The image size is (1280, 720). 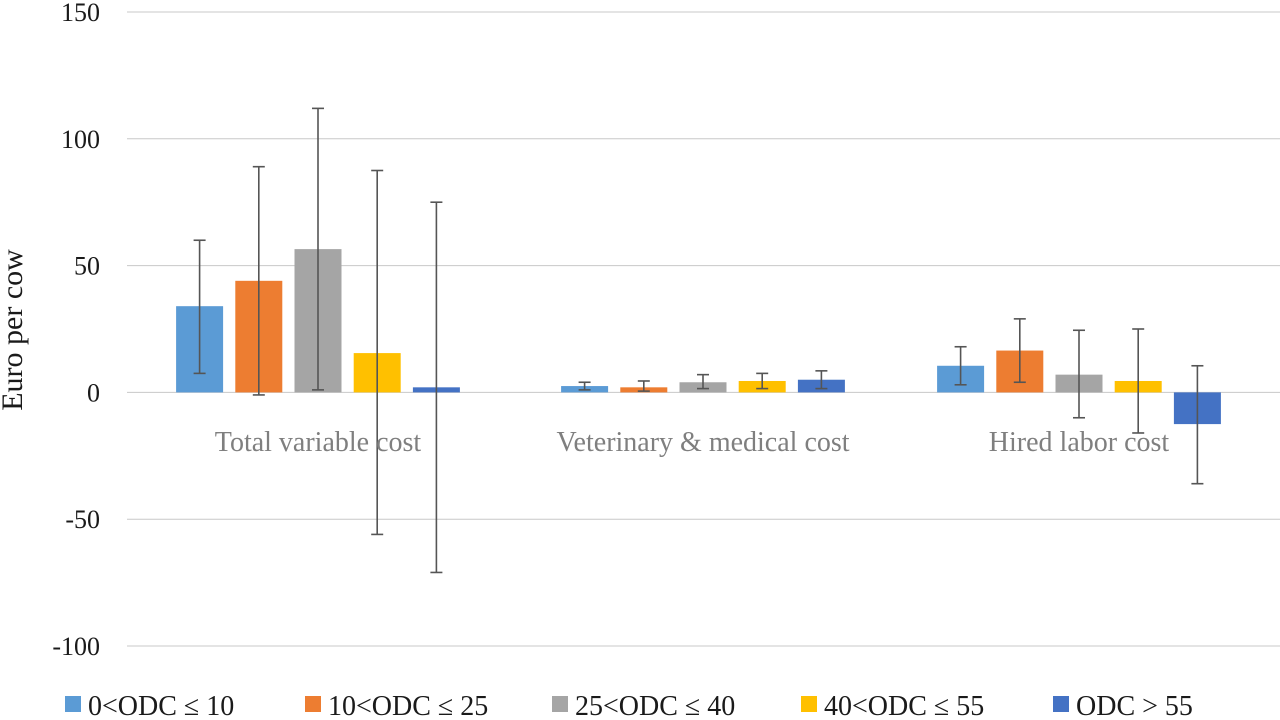 I want to click on y-tick-label: 150, so click(x=80, y=13).